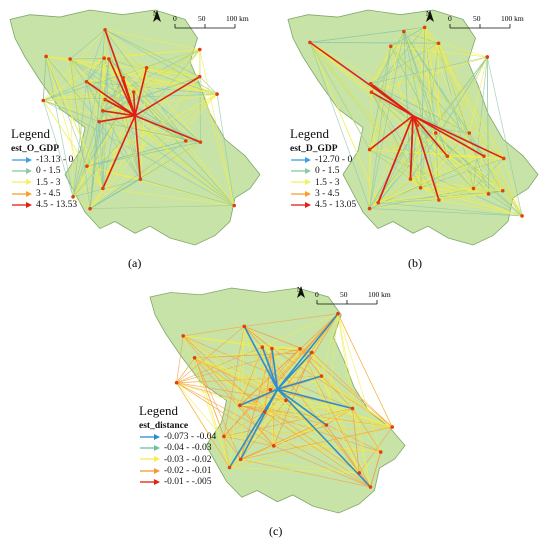  Describe the element at coordinates (493, 24) in the screenshot. I see `scale-bar-b: 0 50 100 km` at that location.